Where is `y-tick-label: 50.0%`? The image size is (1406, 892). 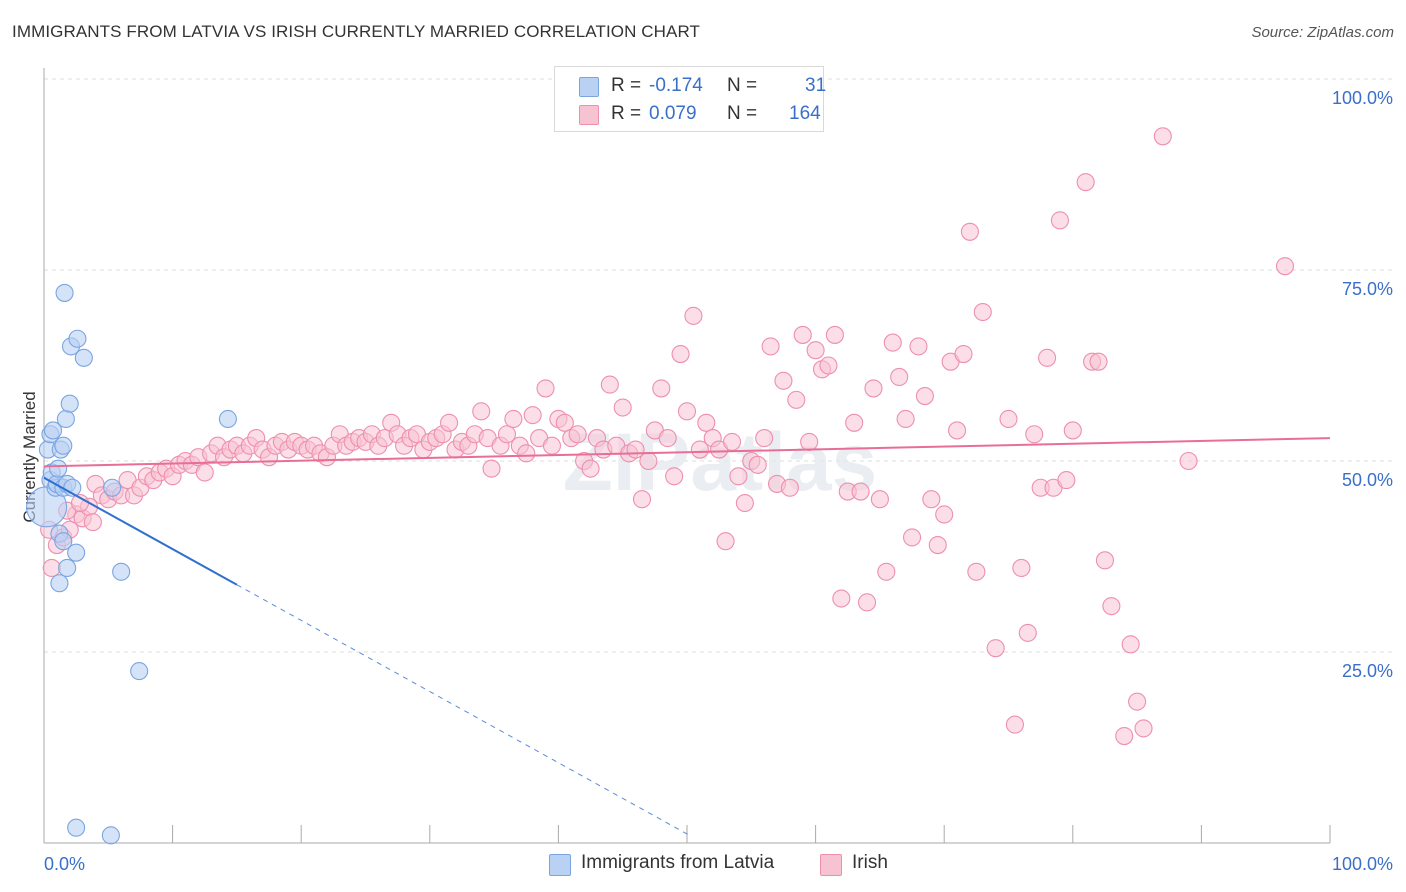 y-tick-label: 50.0% is located at coordinates (1367, 480).